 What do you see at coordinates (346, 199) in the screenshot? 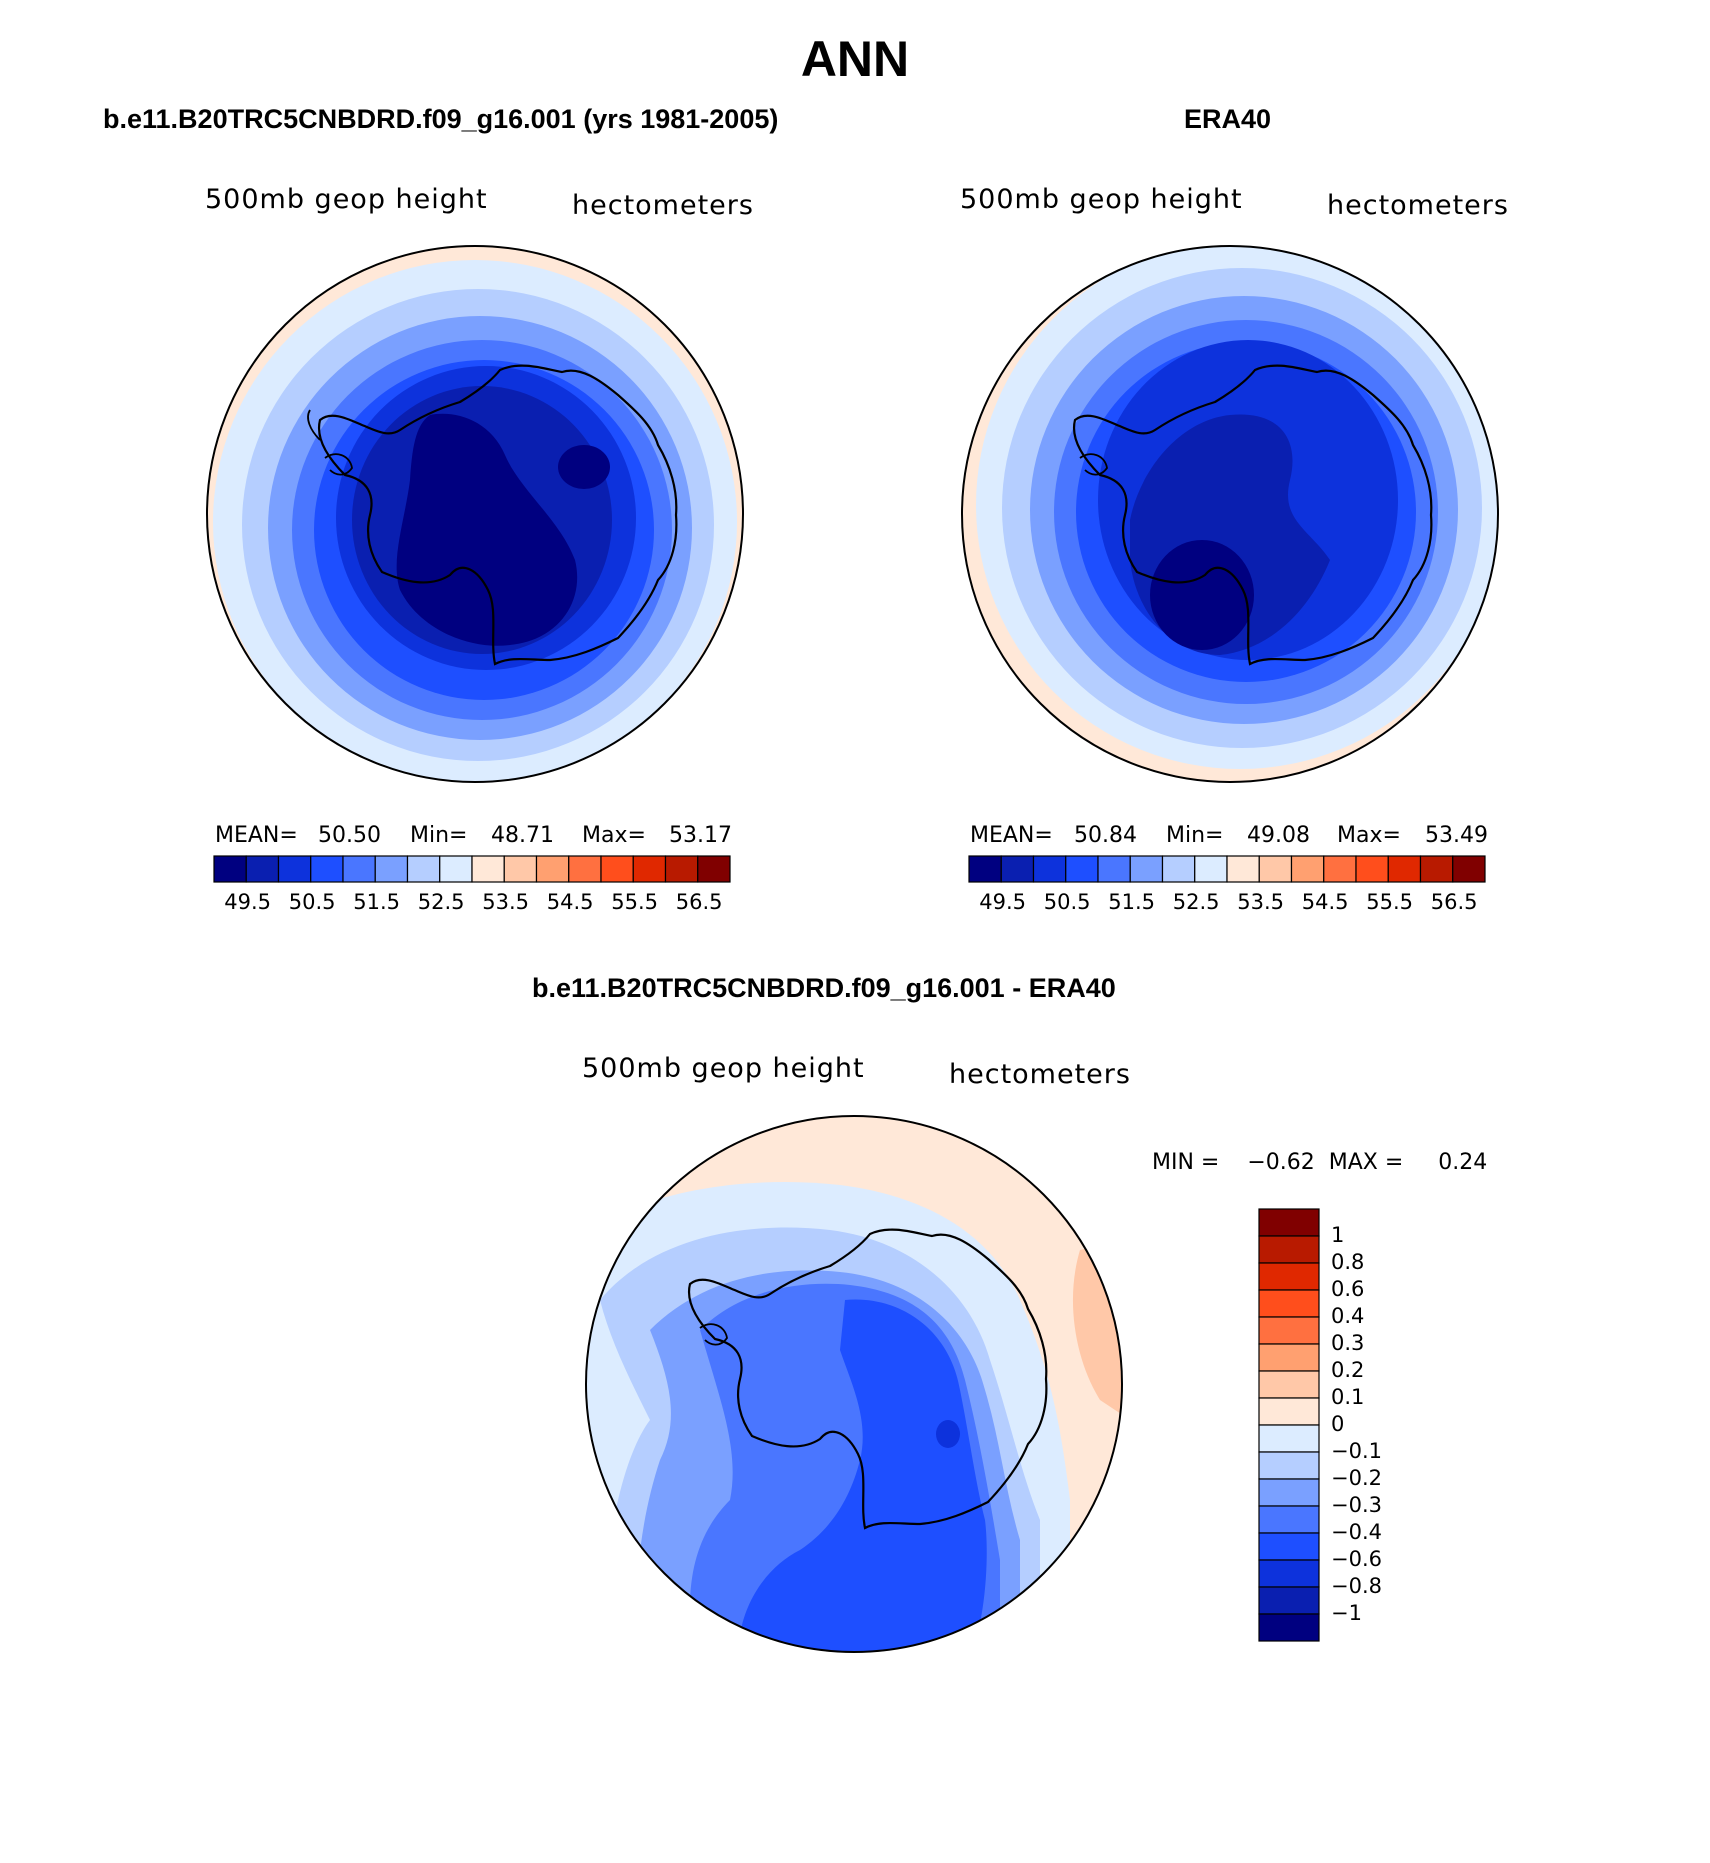
I see `model-left-label: 500mb geop height` at bounding box center [346, 199].